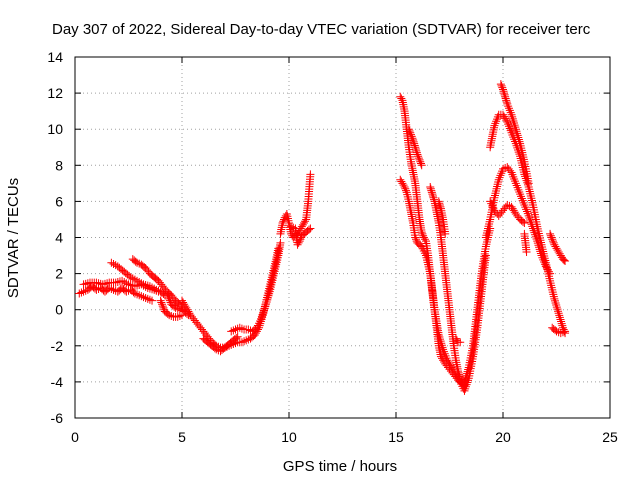 The image size is (640, 480). What do you see at coordinates (396, 437) in the screenshot?
I see `x-tick-label: 15` at bounding box center [396, 437].